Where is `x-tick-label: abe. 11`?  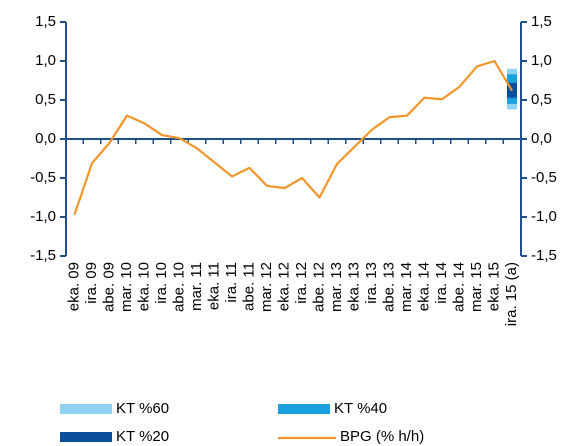
x-tick-label: abe. 11 is located at coordinates (248, 286).